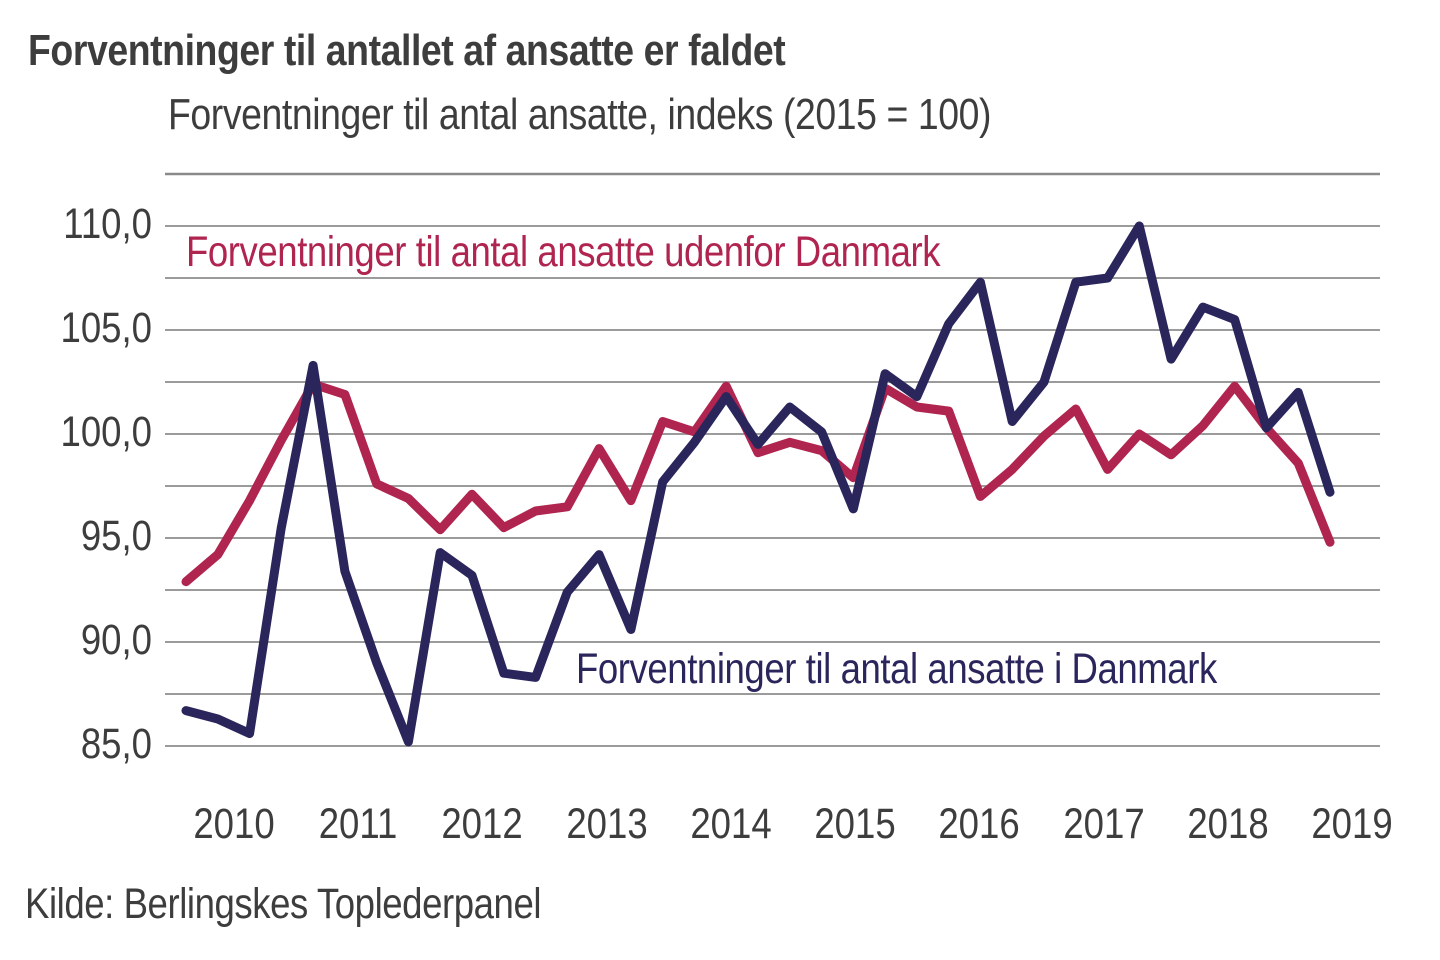 This screenshot has height=960, width=1440. What do you see at coordinates (482, 824) in the screenshot?
I see `x-tick-label-2012: 2012` at bounding box center [482, 824].